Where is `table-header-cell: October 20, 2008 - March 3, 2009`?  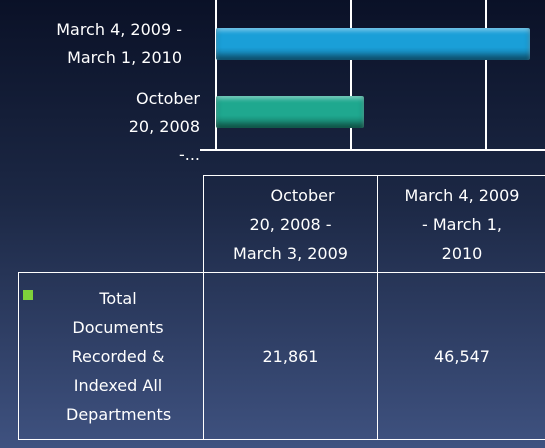
table-header-cell: October 20, 2008 - March 3, 2009 is located at coordinates (290, 224).